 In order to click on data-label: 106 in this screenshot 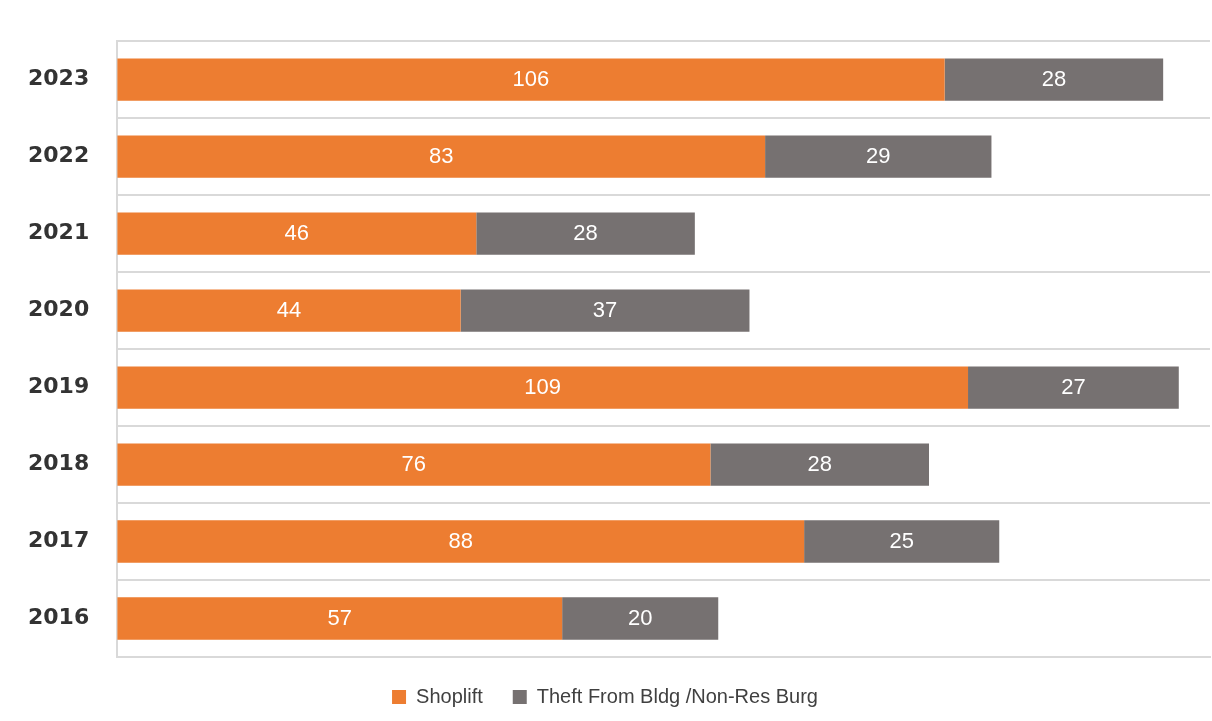, I will do `click(531, 78)`.